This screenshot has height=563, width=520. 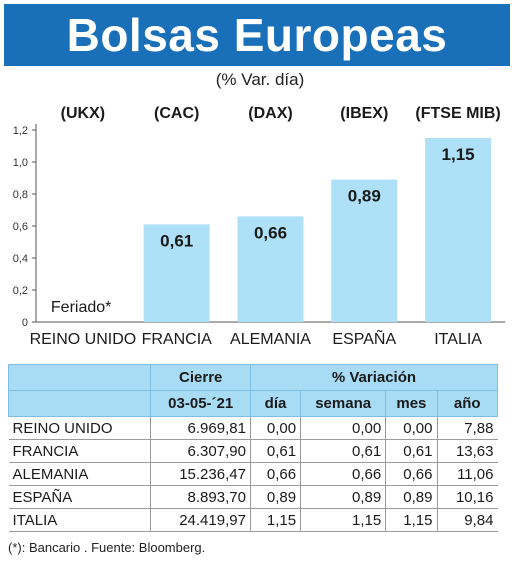 What do you see at coordinates (79, 474) in the screenshot?
I see `table-cell-country: ALEMANIA` at bounding box center [79, 474].